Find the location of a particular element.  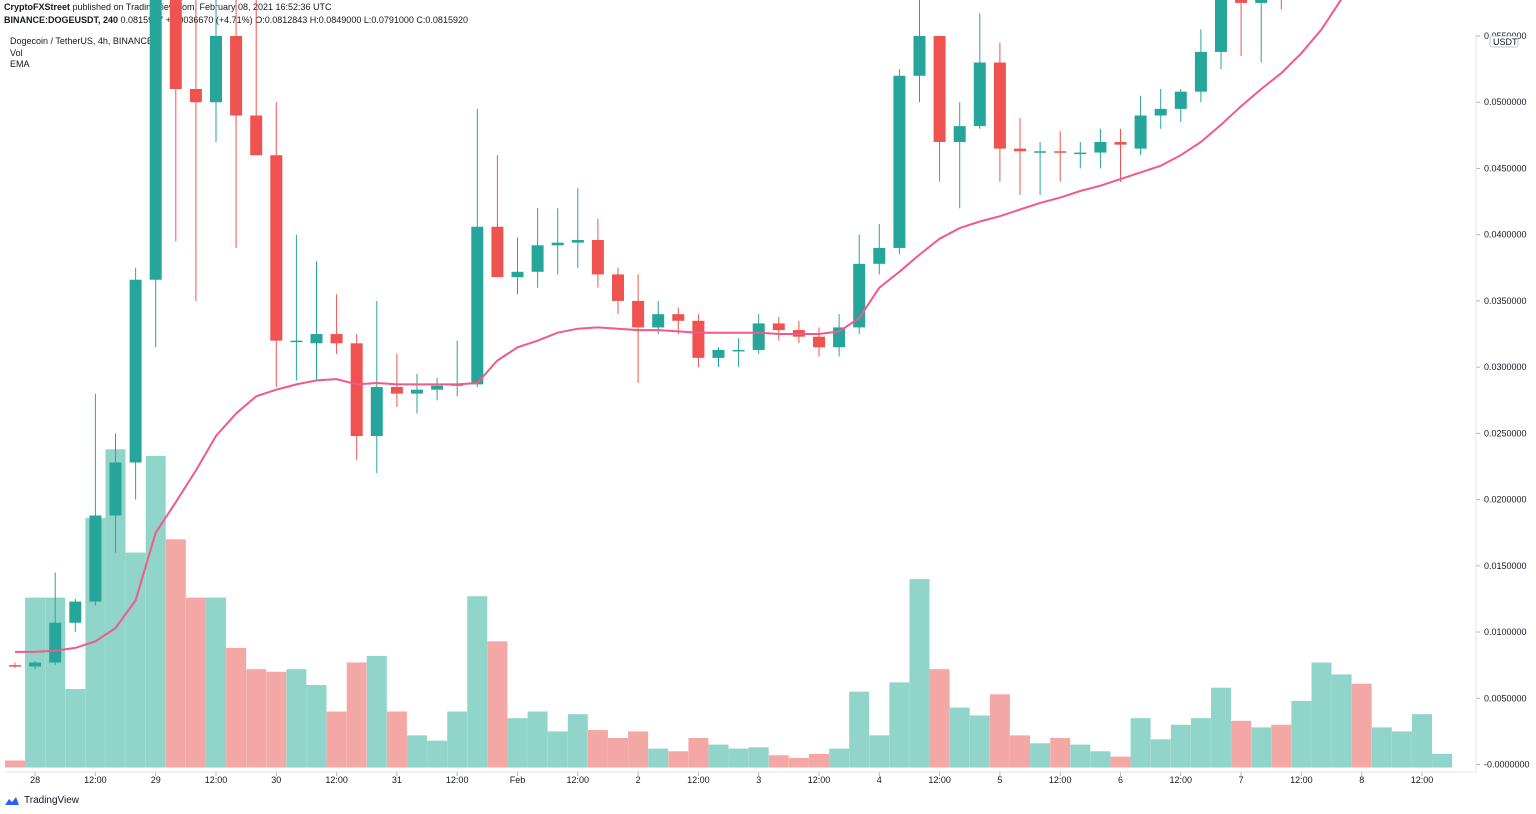

y-tick-label: 0.0100000 is located at coordinates (1505, 632).